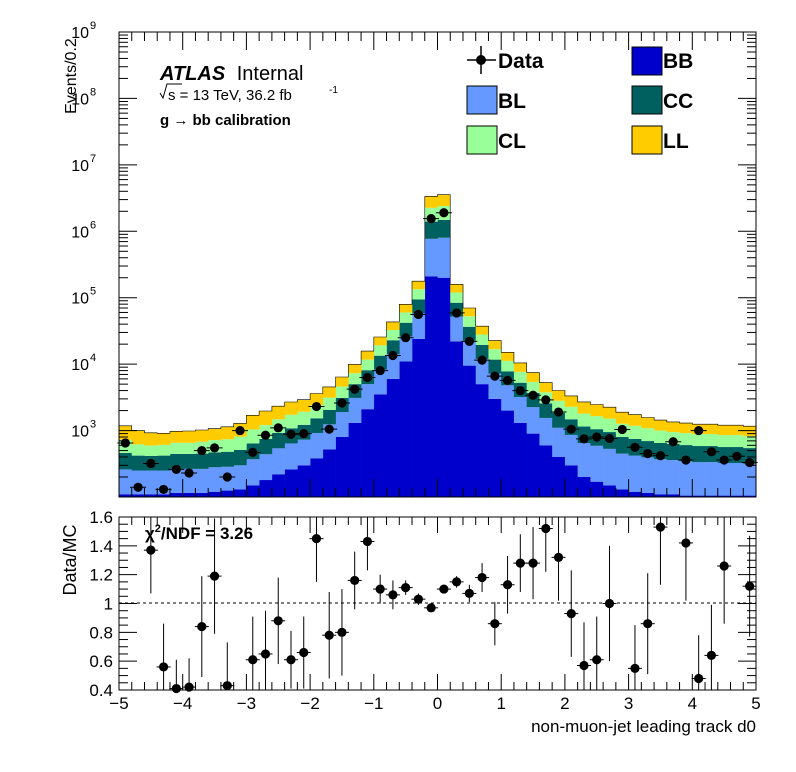 The width and height of the screenshot is (796, 772). I want to click on y-tick-label: 10, so click(80, 166).